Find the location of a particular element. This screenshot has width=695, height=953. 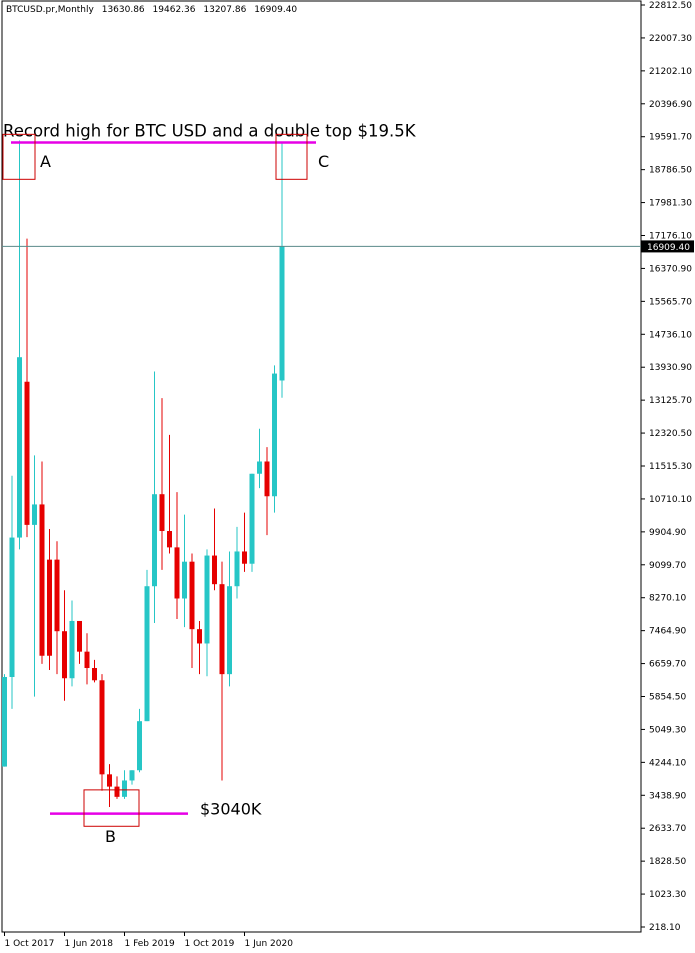

y-tick-label: 8270.10 is located at coordinates (667, 599).